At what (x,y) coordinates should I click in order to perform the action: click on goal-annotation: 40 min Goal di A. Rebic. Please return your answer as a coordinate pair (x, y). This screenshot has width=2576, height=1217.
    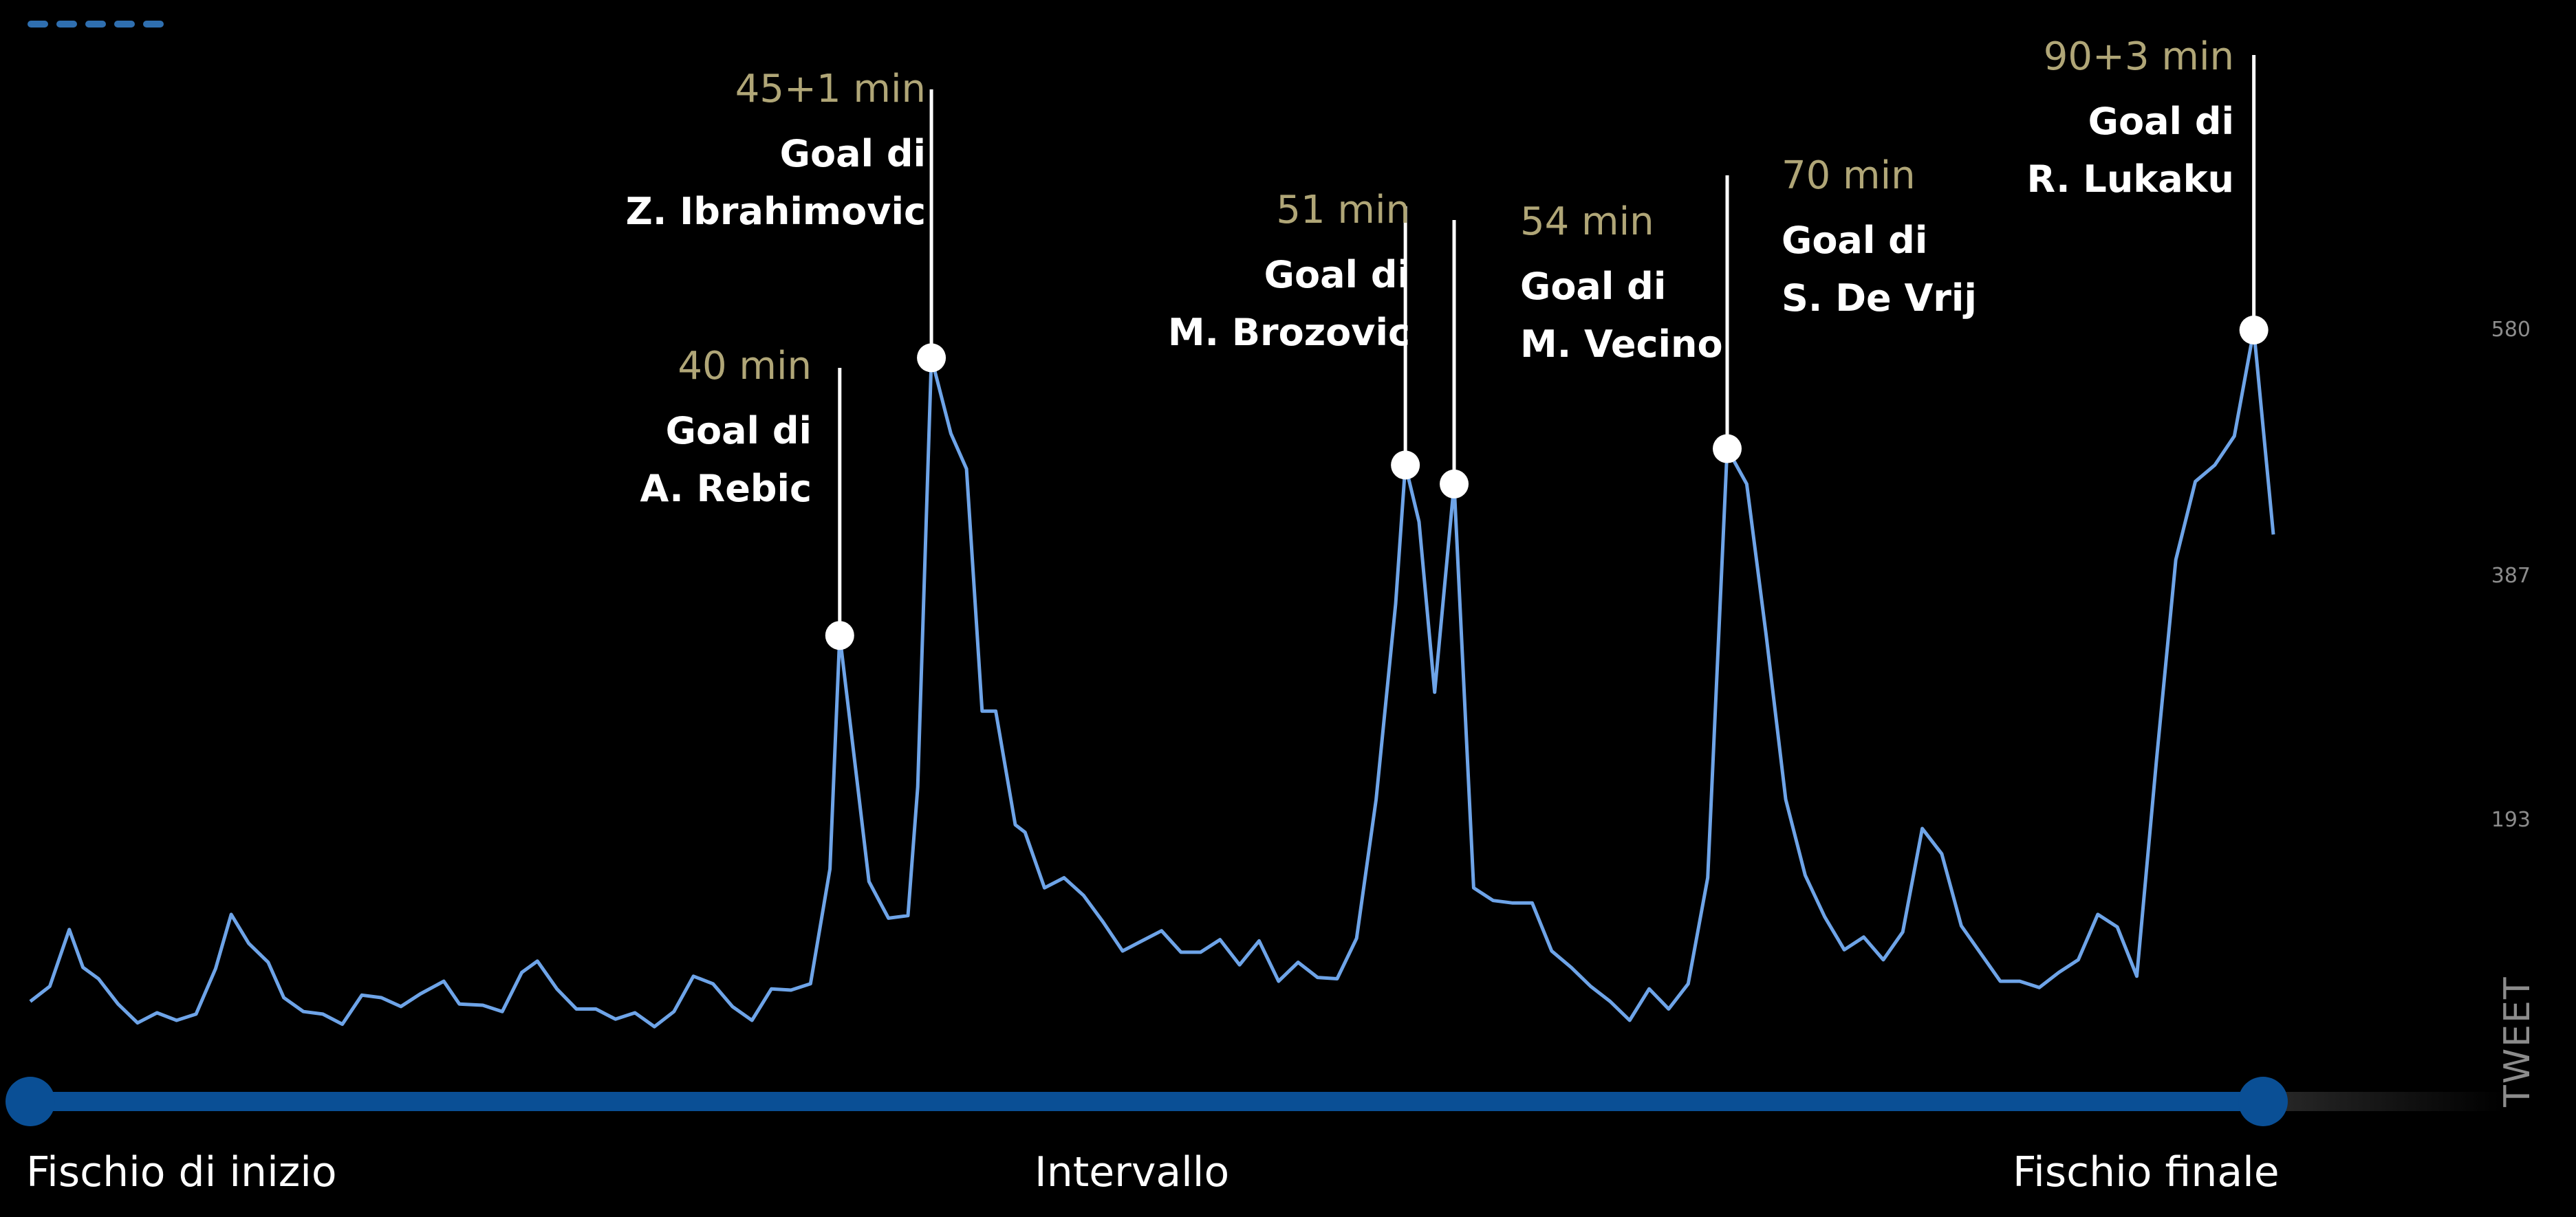
    Looking at the image, I should click on (726, 433).